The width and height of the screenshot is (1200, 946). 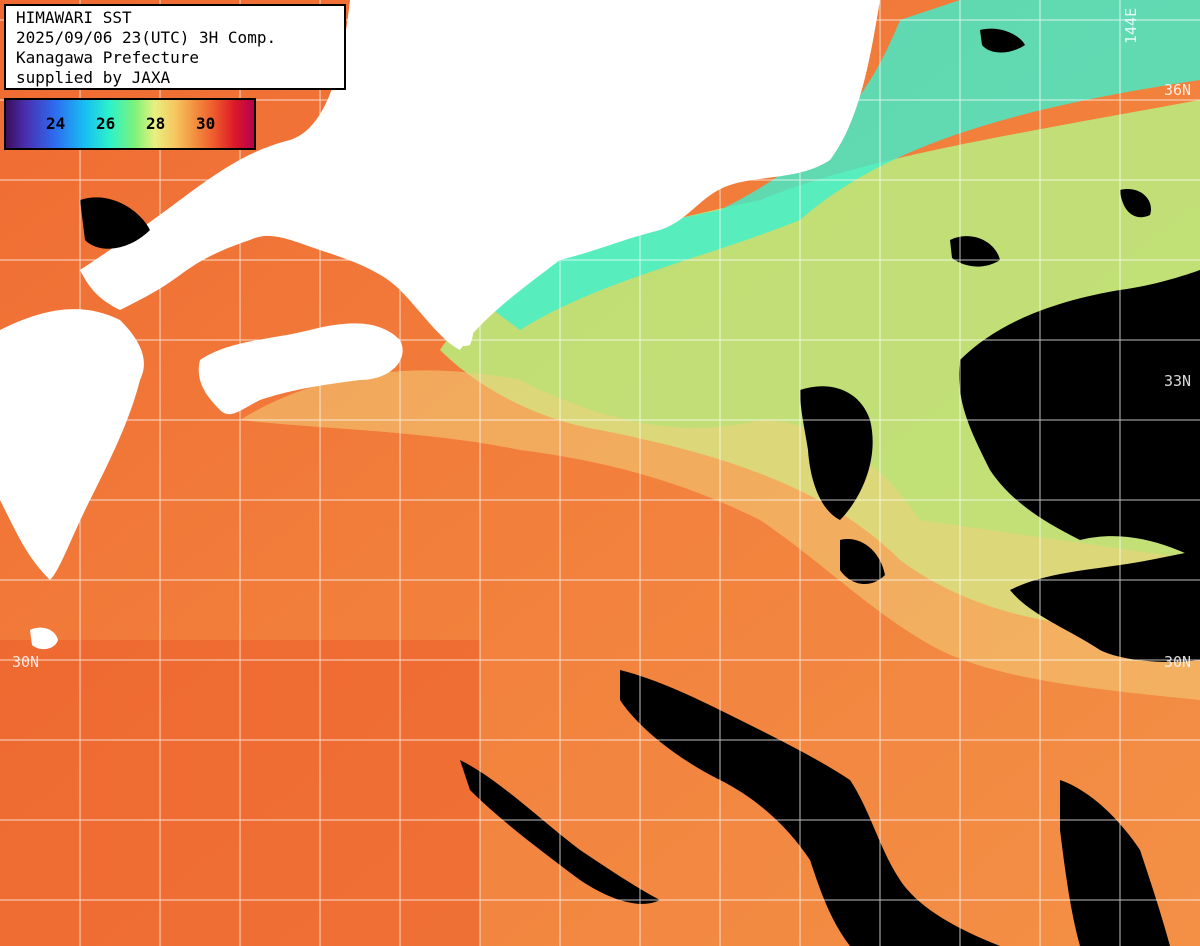 I want to click on land-kyushu, so click(x=72, y=444).